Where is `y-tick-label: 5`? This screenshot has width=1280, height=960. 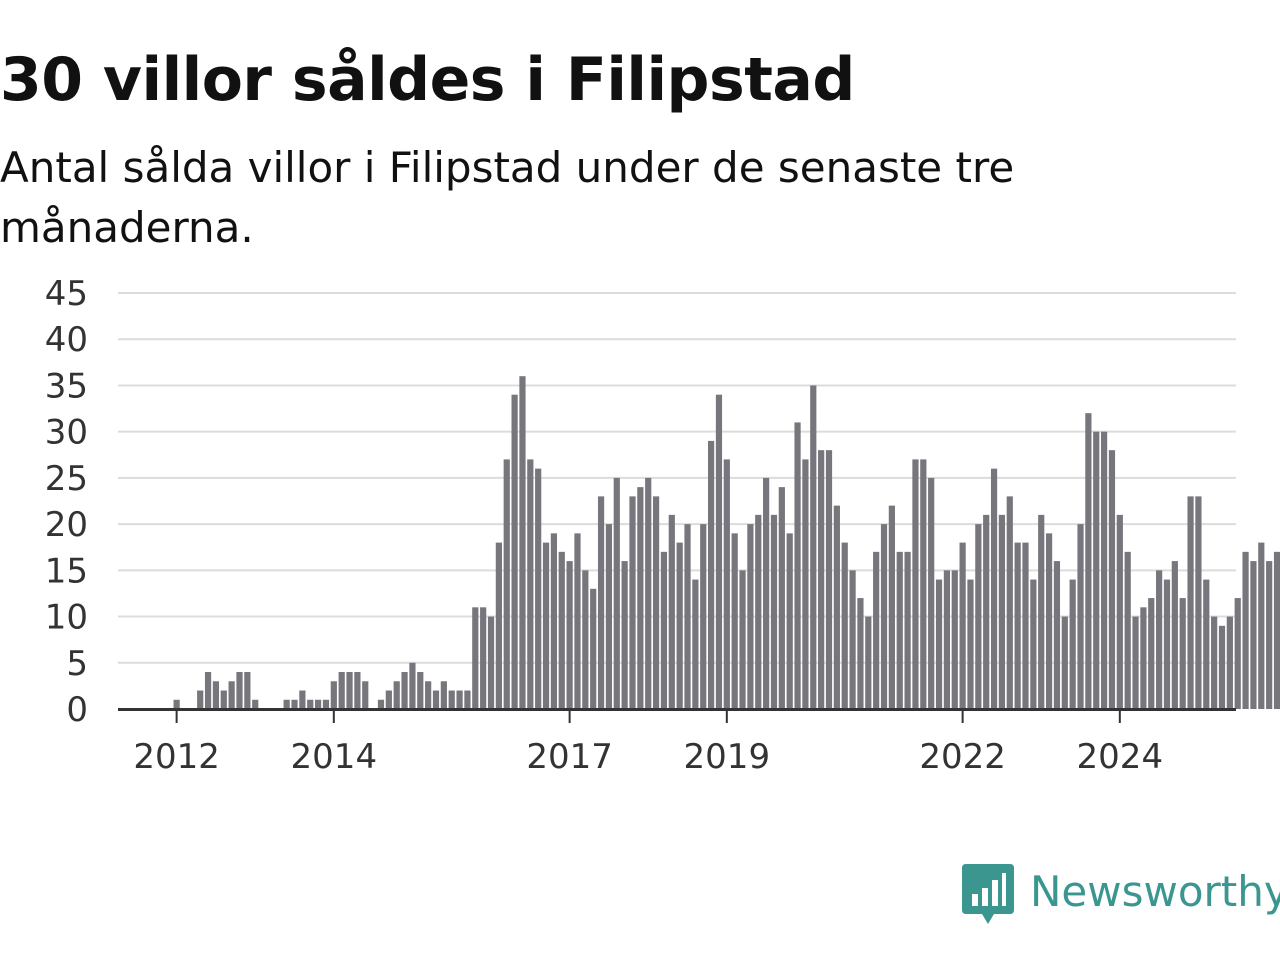
y-tick-label: 5 is located at coordinates (77, 664).